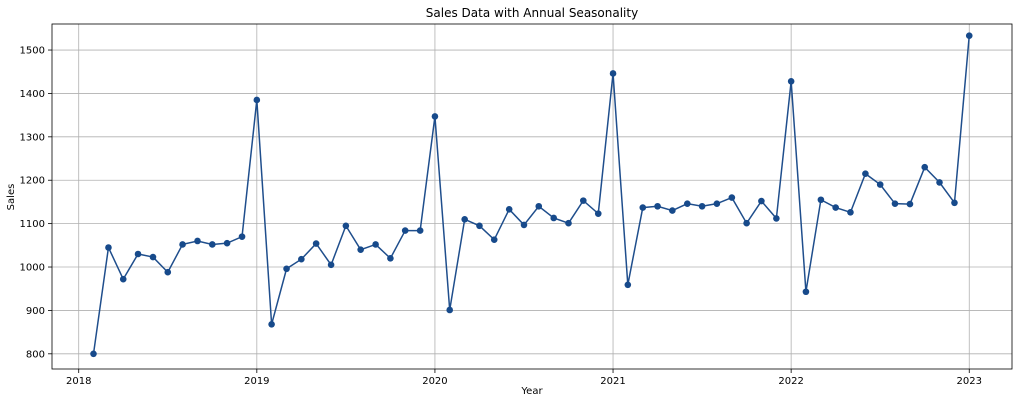  I want to click on y-tick-label: 1300, so click(32, 137).